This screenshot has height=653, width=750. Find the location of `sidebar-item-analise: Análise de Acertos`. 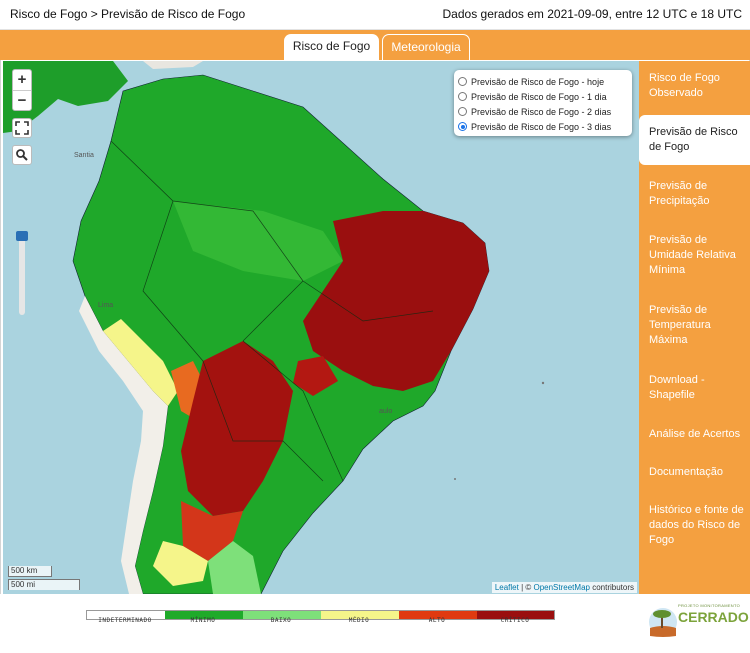

sidebar-item-analise: Análise de Acertos is located at coordinates (695, 434).